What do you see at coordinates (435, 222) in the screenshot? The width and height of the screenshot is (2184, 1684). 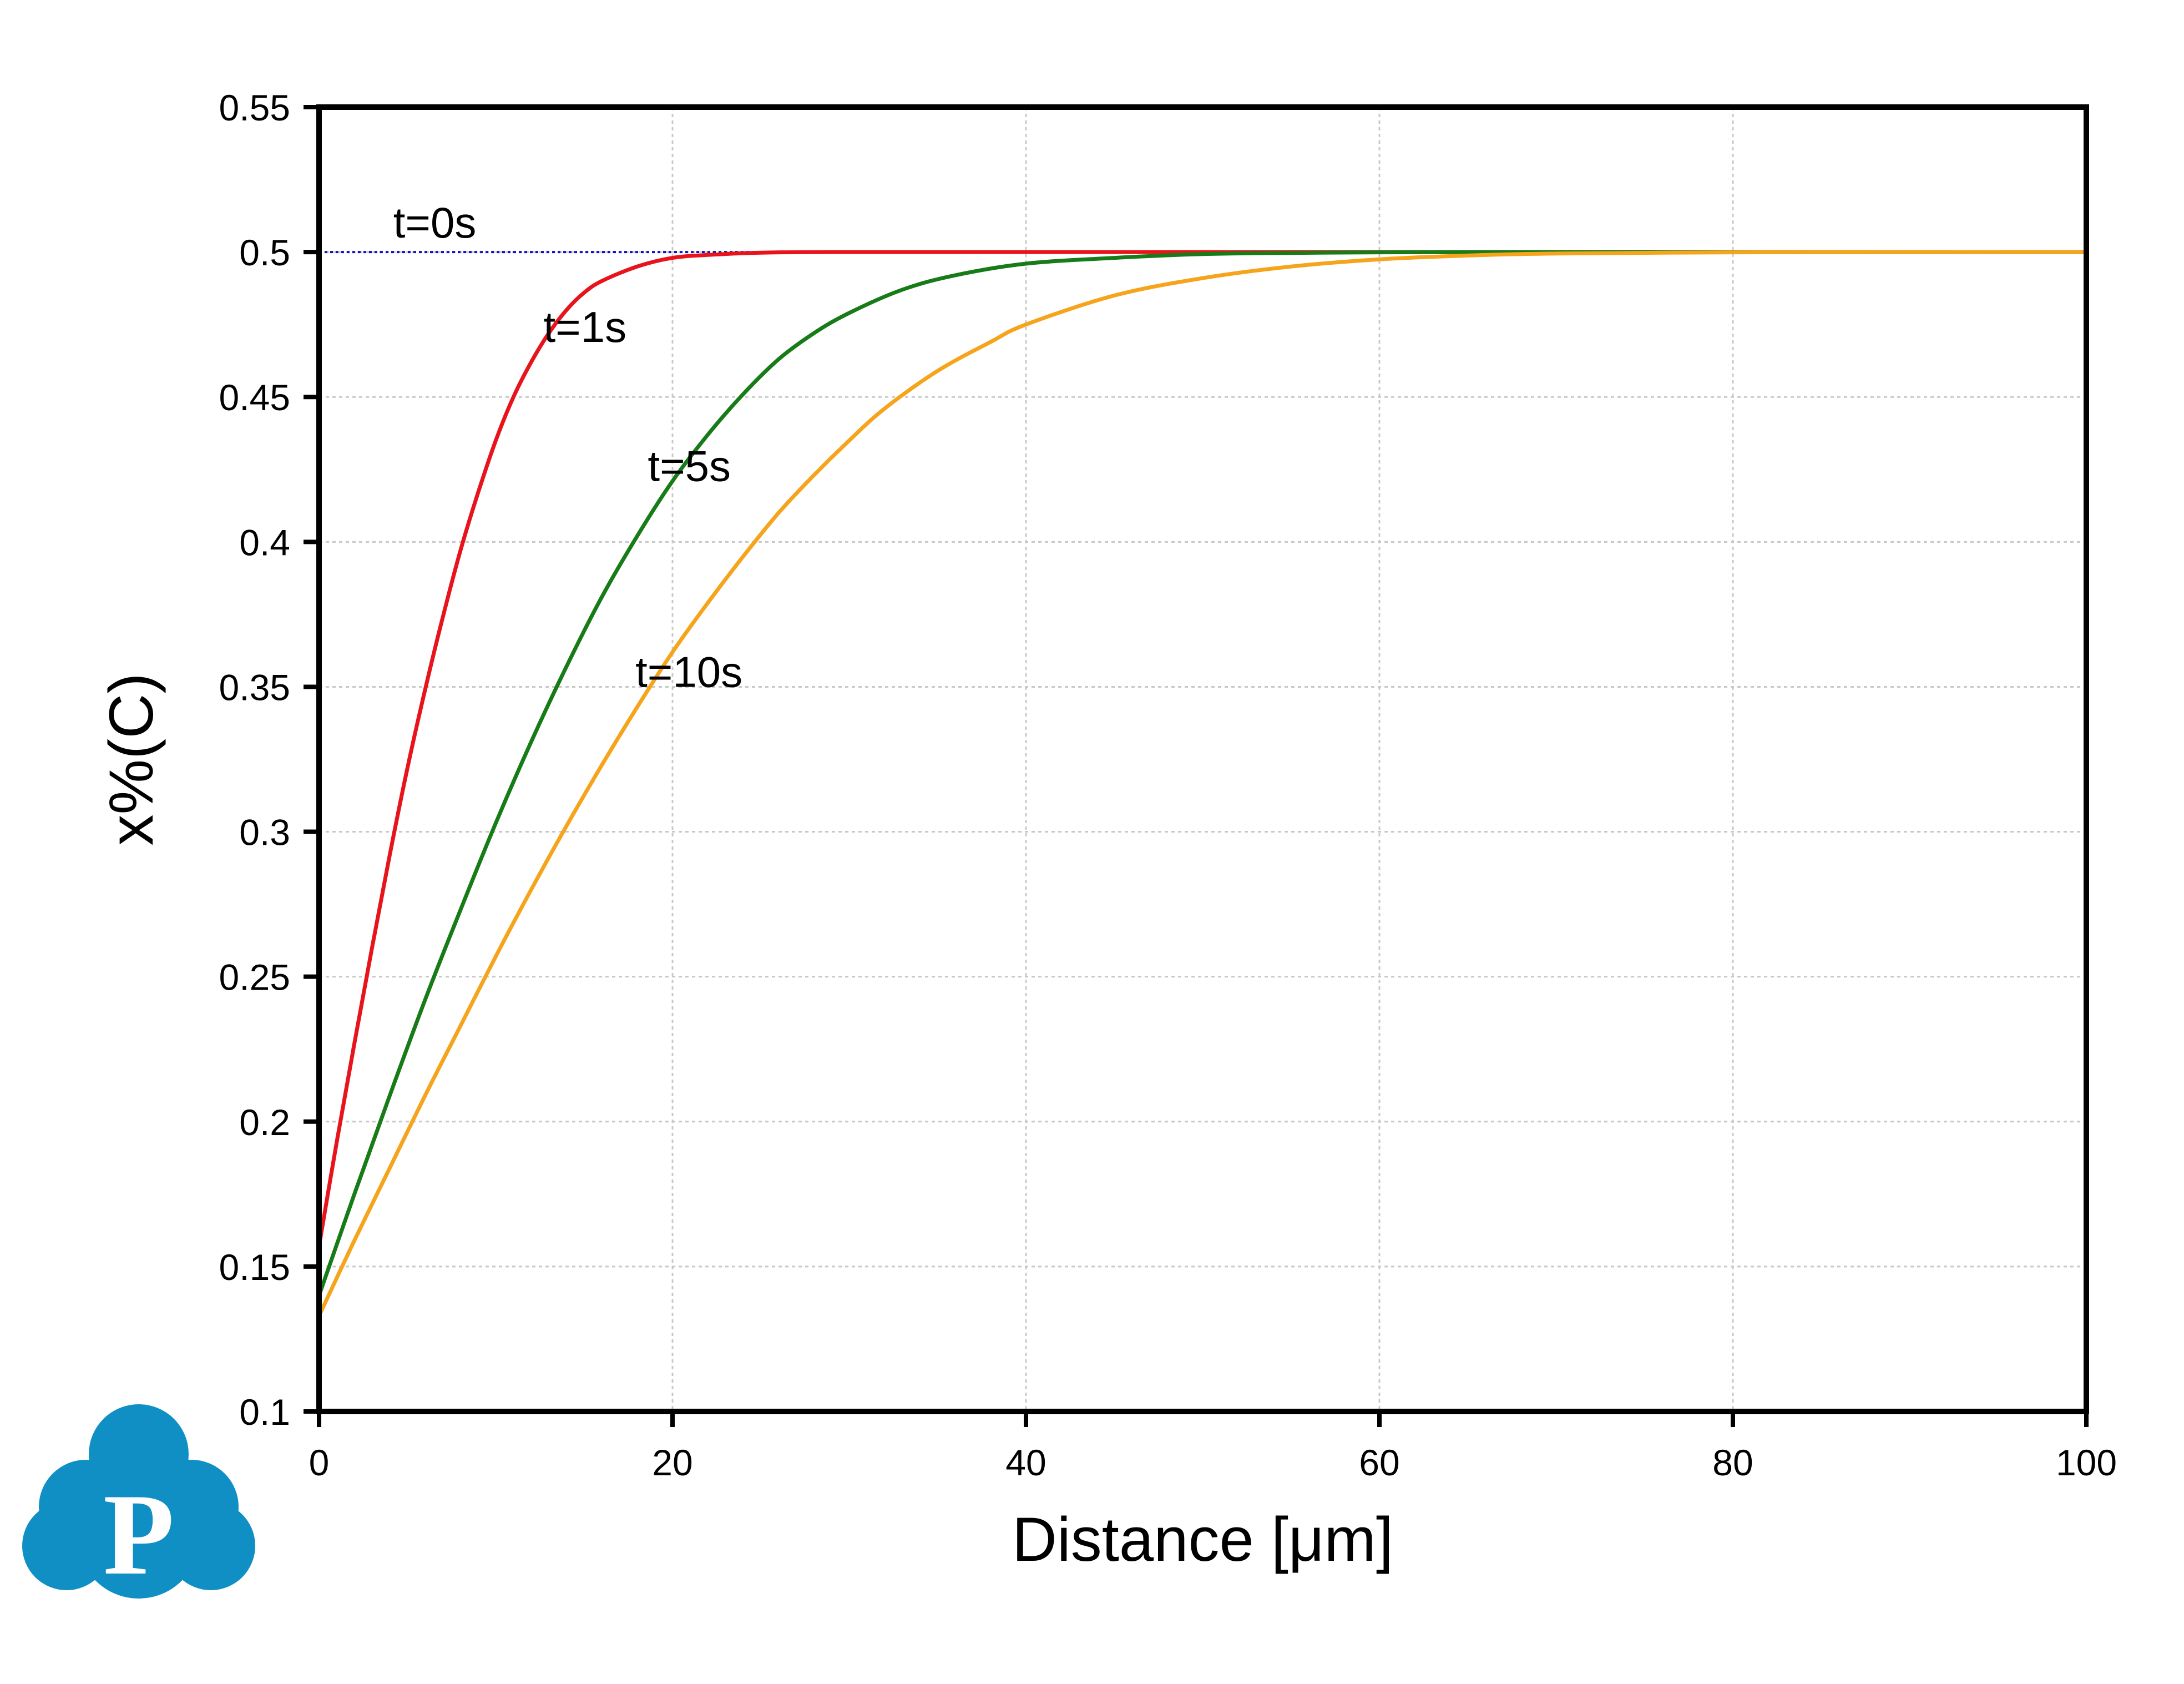 I see `curve-label: t=0s` at bounding box center [435, 222].